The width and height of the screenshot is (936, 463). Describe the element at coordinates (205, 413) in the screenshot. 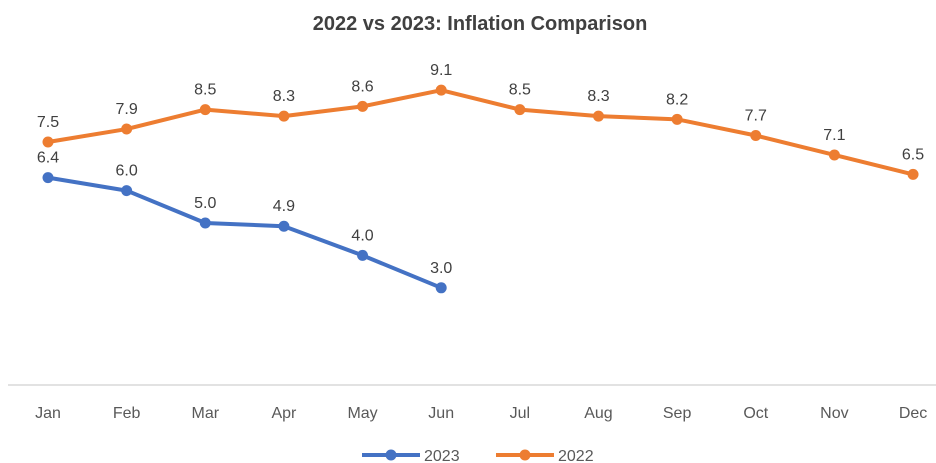

I see `x-tick-label-mar: Mar` at that location.